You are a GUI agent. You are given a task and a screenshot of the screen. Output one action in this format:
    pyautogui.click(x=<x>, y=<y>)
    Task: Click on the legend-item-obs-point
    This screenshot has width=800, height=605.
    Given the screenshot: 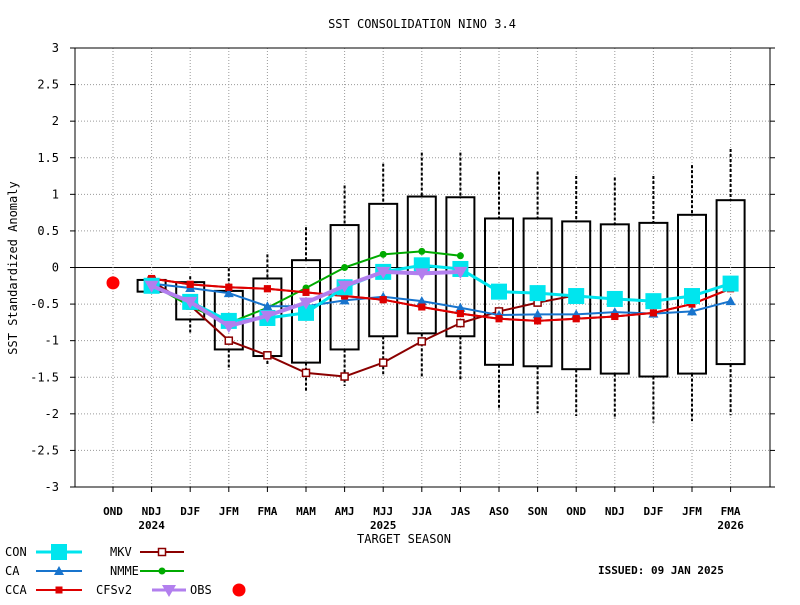 What is the action you would take?
    pyautogui.click(x=239, y=590)
    